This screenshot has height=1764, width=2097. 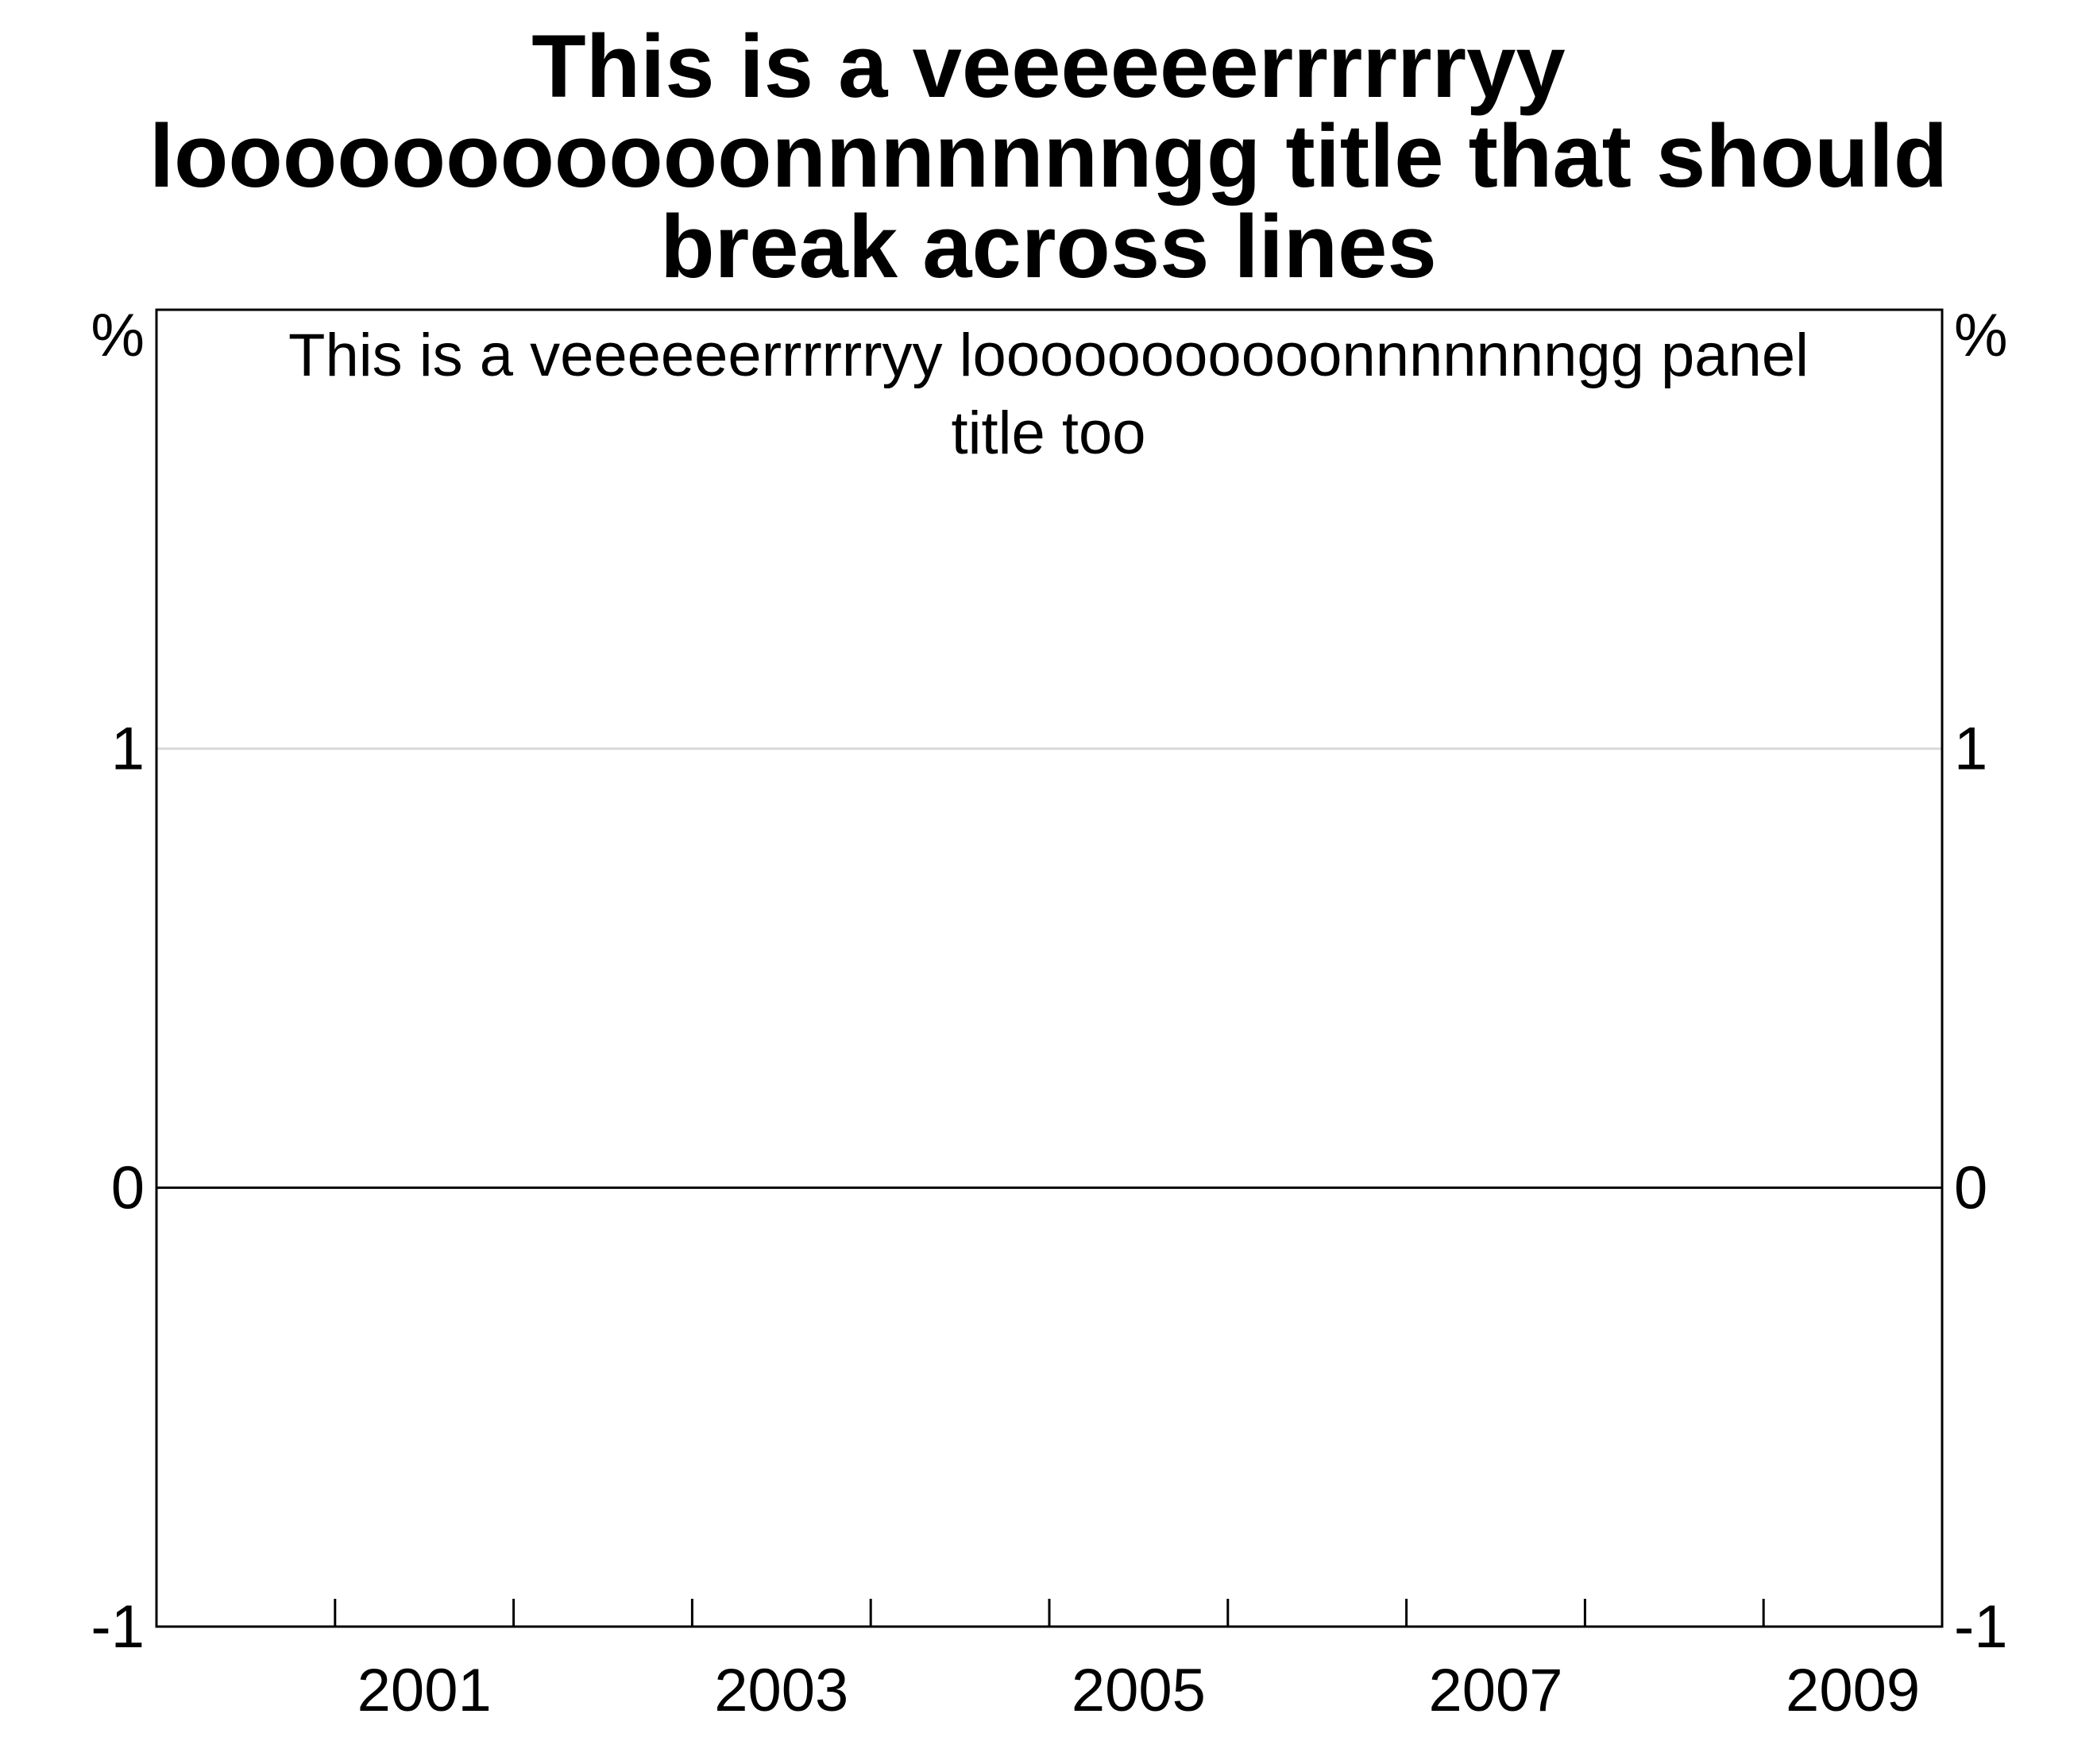 I want to click on y-tick-label-right: 0, so click(x=1970, y=1188).